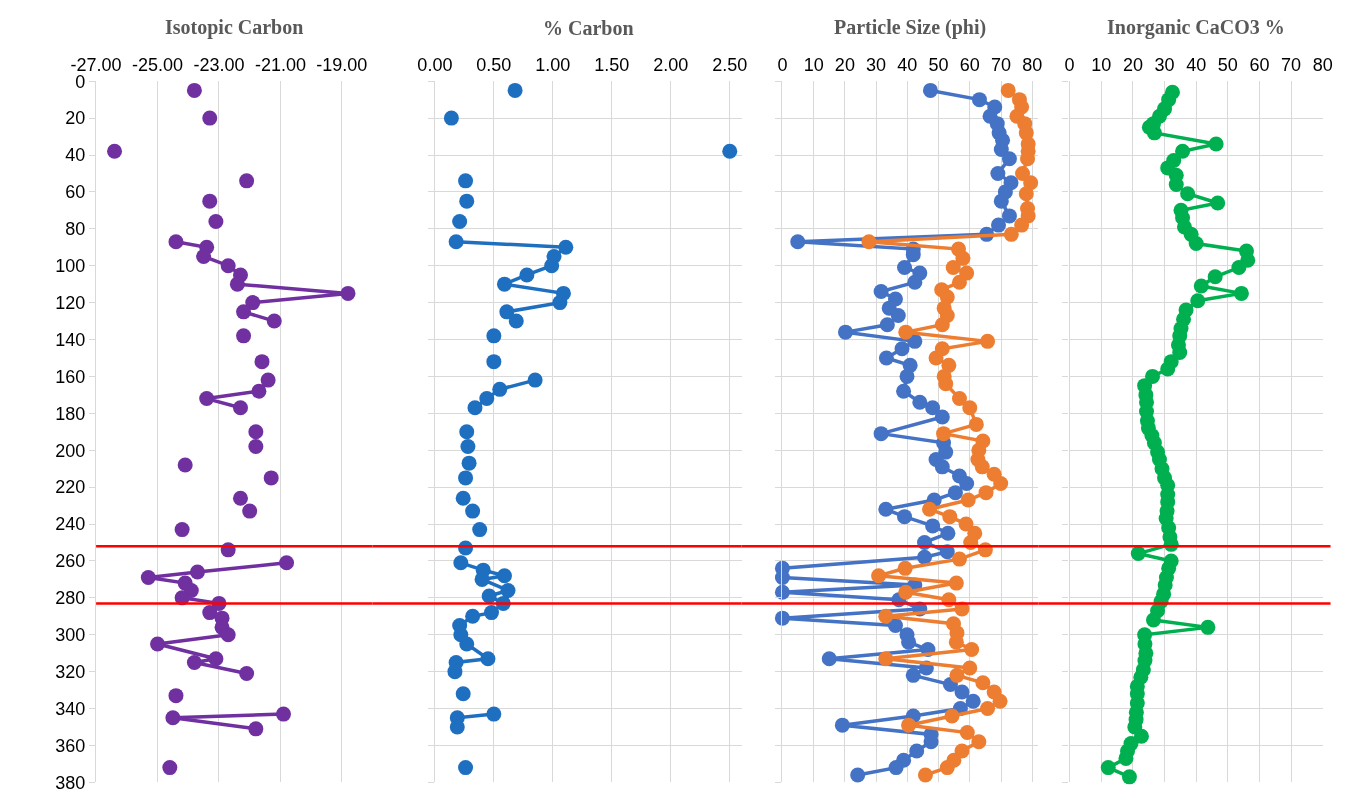 The height and width of the screenshot is (807, 1360). I want to click on x-tick-label: 0.50, so click(494, 64).